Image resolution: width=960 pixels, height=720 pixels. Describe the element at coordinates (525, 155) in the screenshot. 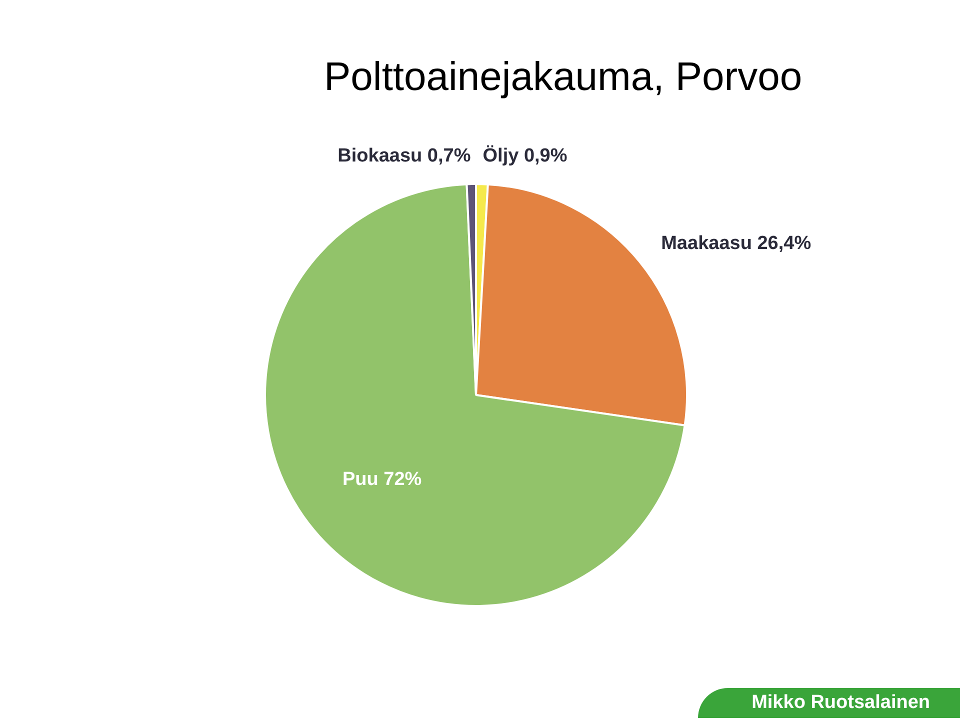

I see `slice-label: Öljy 0,9%` at that location.